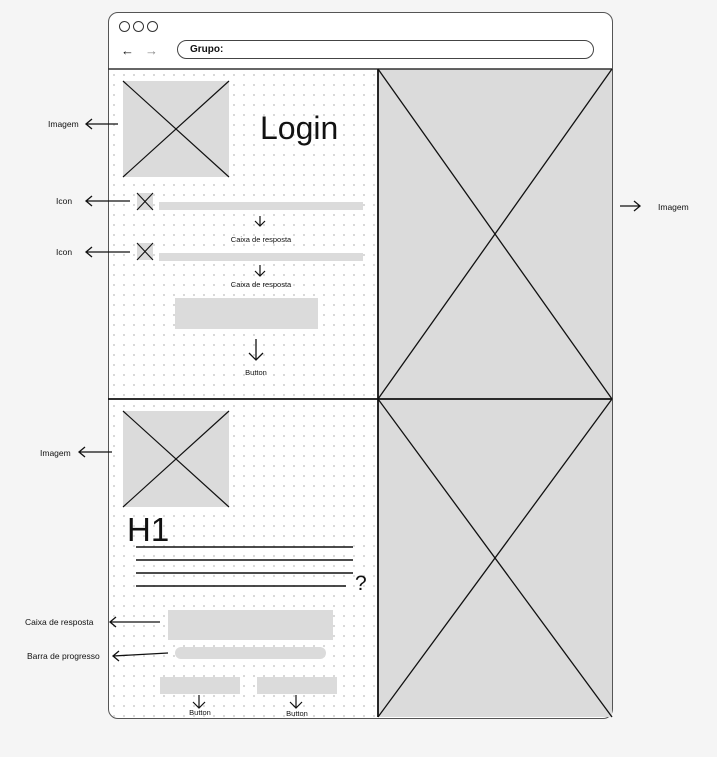 The image size is (717, 757). What do you see at coordinates (299, 128) in the screenshot?
I see `login-title: Login` at bounding box center [299, 128].